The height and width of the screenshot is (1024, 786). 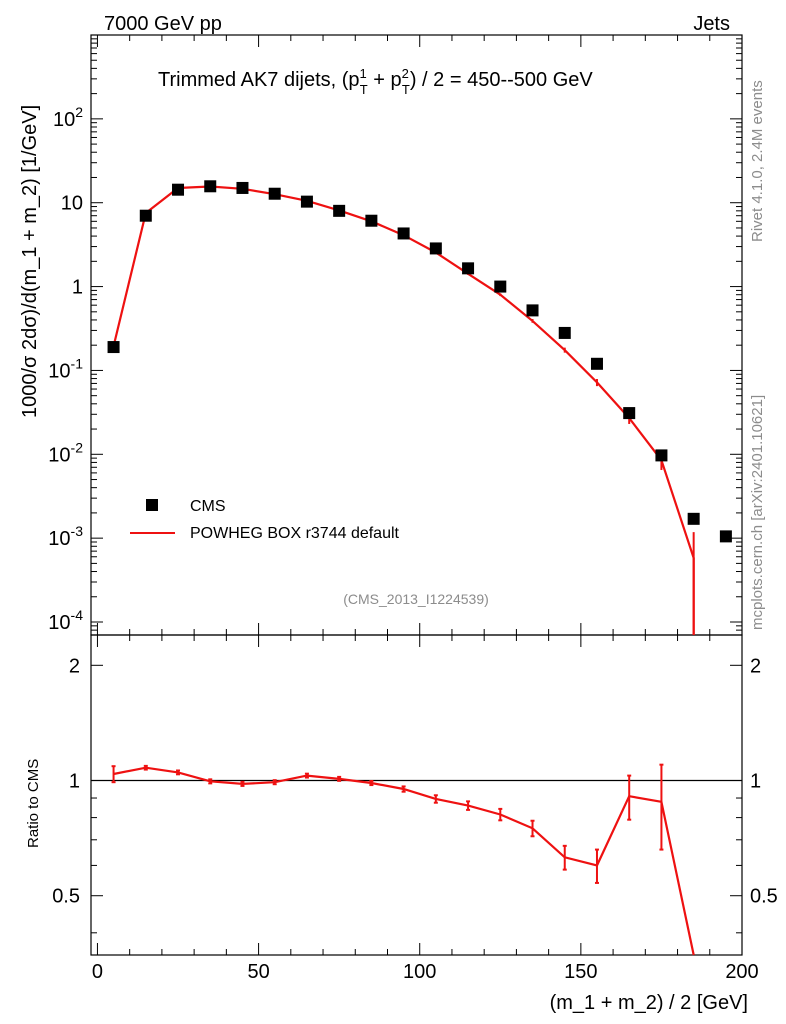 I want to click on y-tick-label: 10⁻⁴, so click(x=65, y=620).